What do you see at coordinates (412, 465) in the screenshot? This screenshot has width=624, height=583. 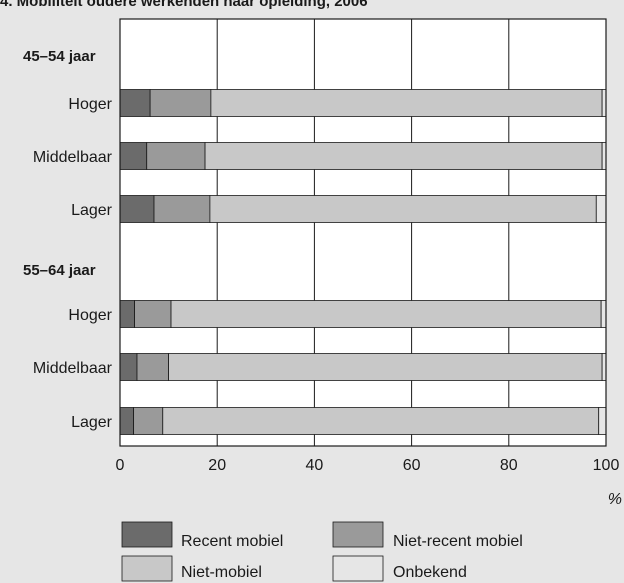 I see `x-tick-label: 60` at bounding box center [412, 465].